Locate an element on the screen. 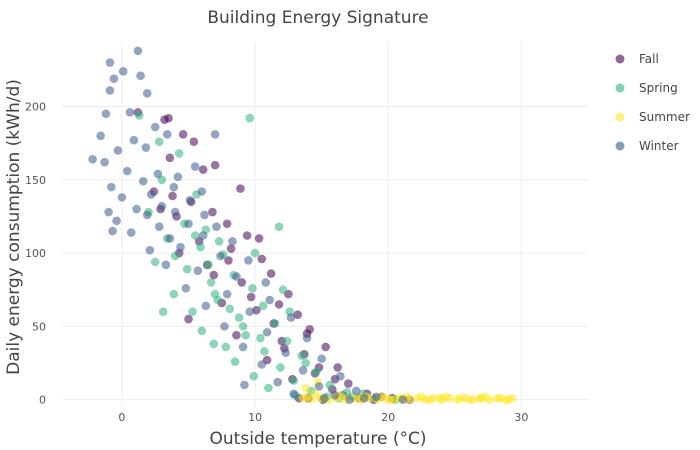 This screenshot has height=450, width=700. legend-item-spring: Spring is located at coordinates (646, 88).